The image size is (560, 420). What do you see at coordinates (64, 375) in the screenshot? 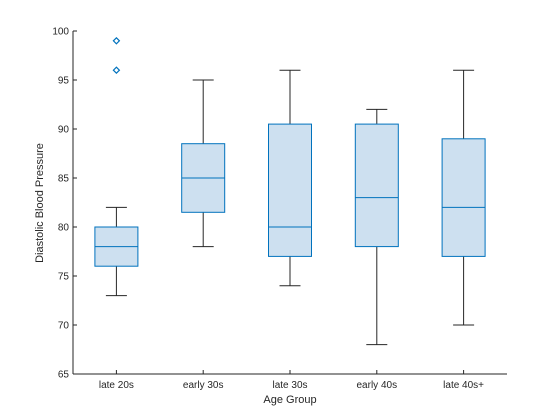
I see `y-tick-label: 65` at bounding box center [64, 375].